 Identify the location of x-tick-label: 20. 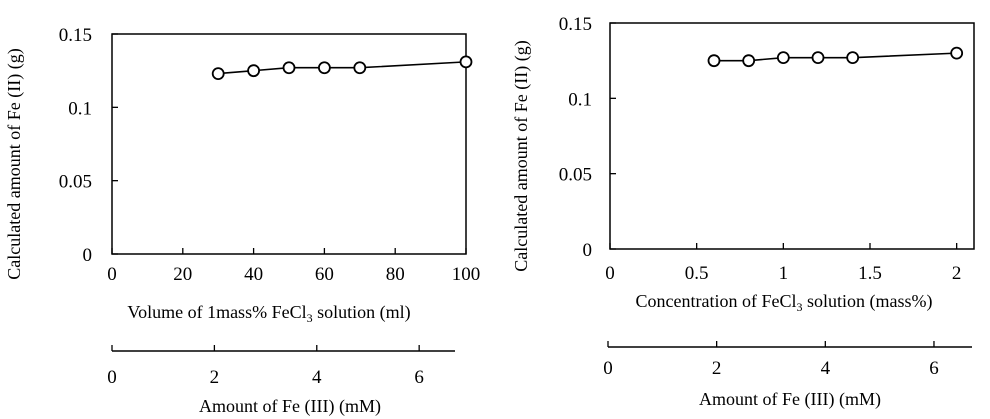
(182, 274).